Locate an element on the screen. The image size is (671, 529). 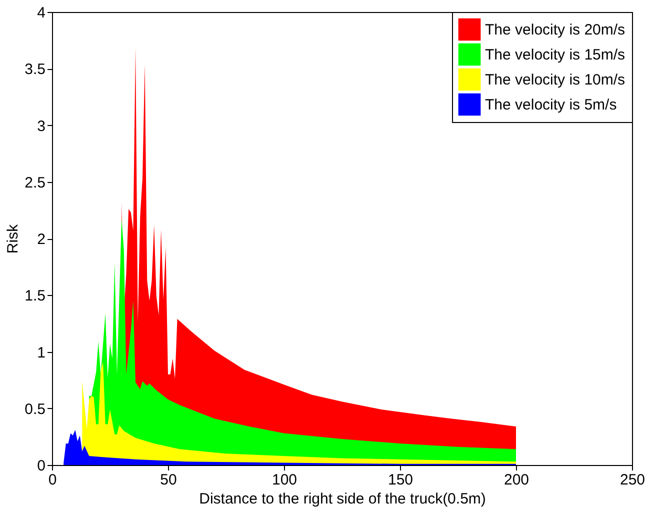
legend-label: The velocity is 15m/s is located at coordinates (555, 55).